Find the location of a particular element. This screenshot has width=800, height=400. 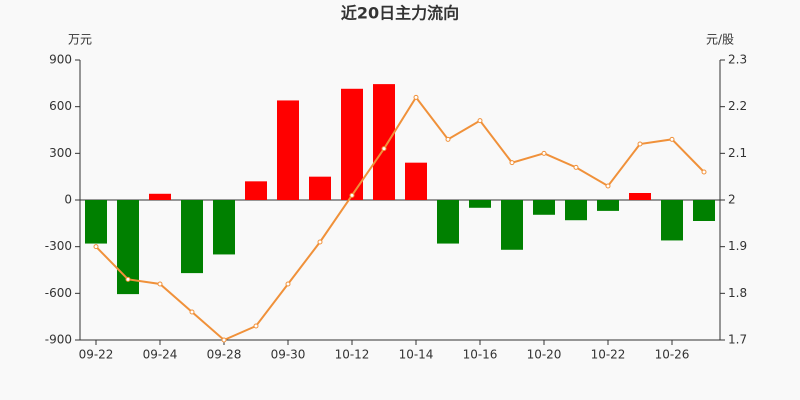

y-tick-label: 0 is located at coordinates (68, 200).